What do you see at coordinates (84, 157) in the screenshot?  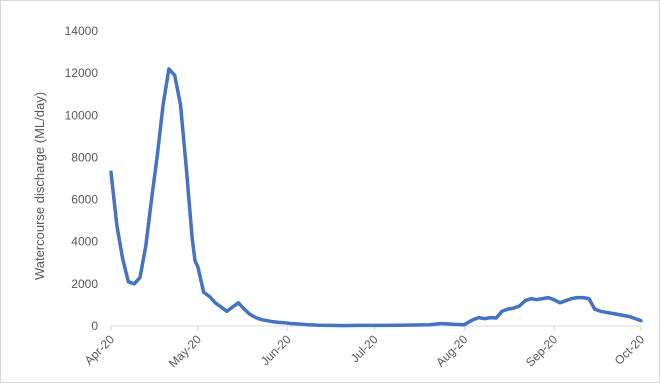 I see `y-tick-label: 8000` at bounding box center [84, 157].